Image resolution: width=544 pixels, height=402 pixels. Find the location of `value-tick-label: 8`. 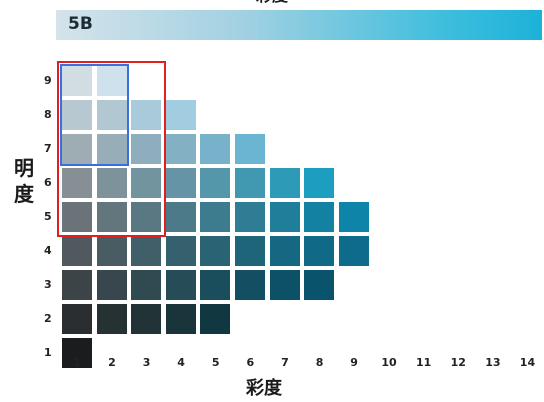

value-tick-label: 8 is located at coordinates (48, 114).